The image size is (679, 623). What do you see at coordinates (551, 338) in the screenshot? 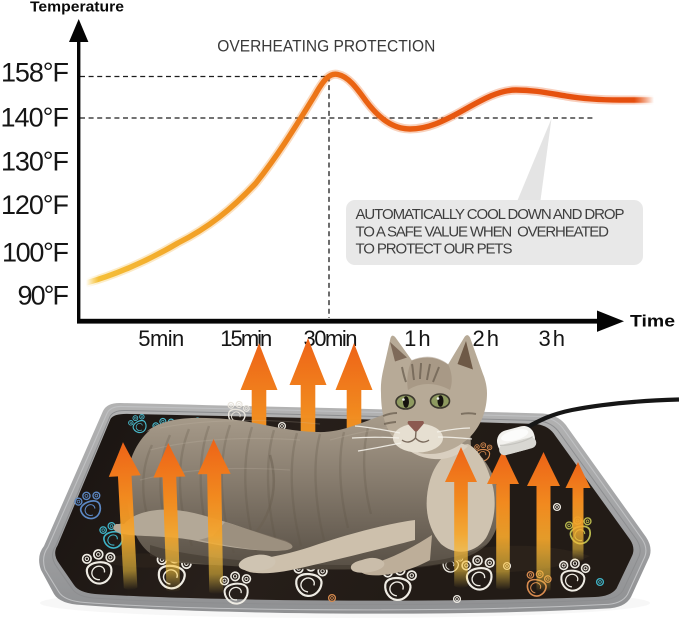
I see `svg-text: 3h` at bounding box center [551, 338].